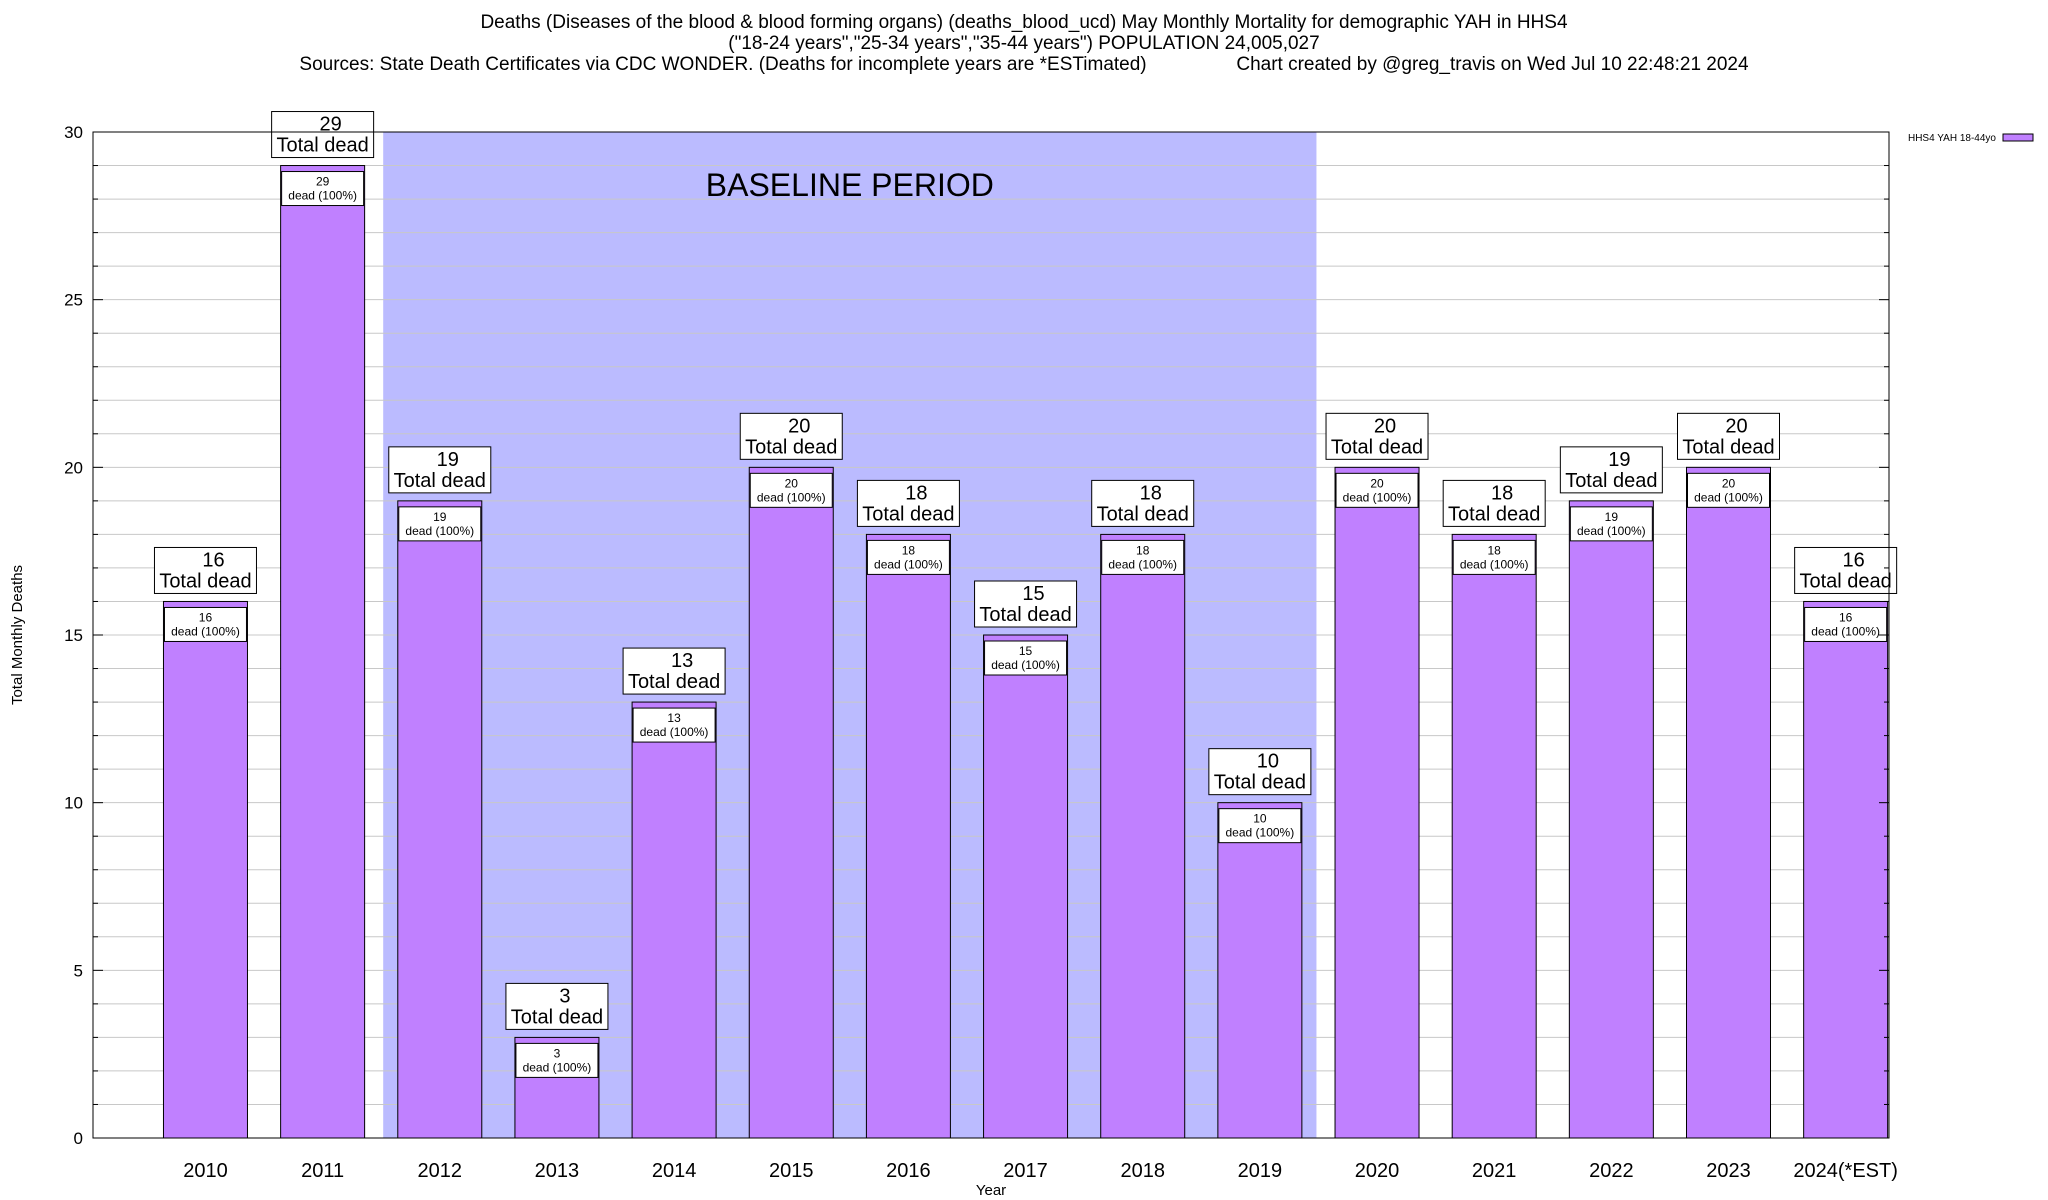 The image size is (2048, 1200). Describe the element at coordinates (448, 460) in the screenshot. I see `total-label-value: 19` at that location.